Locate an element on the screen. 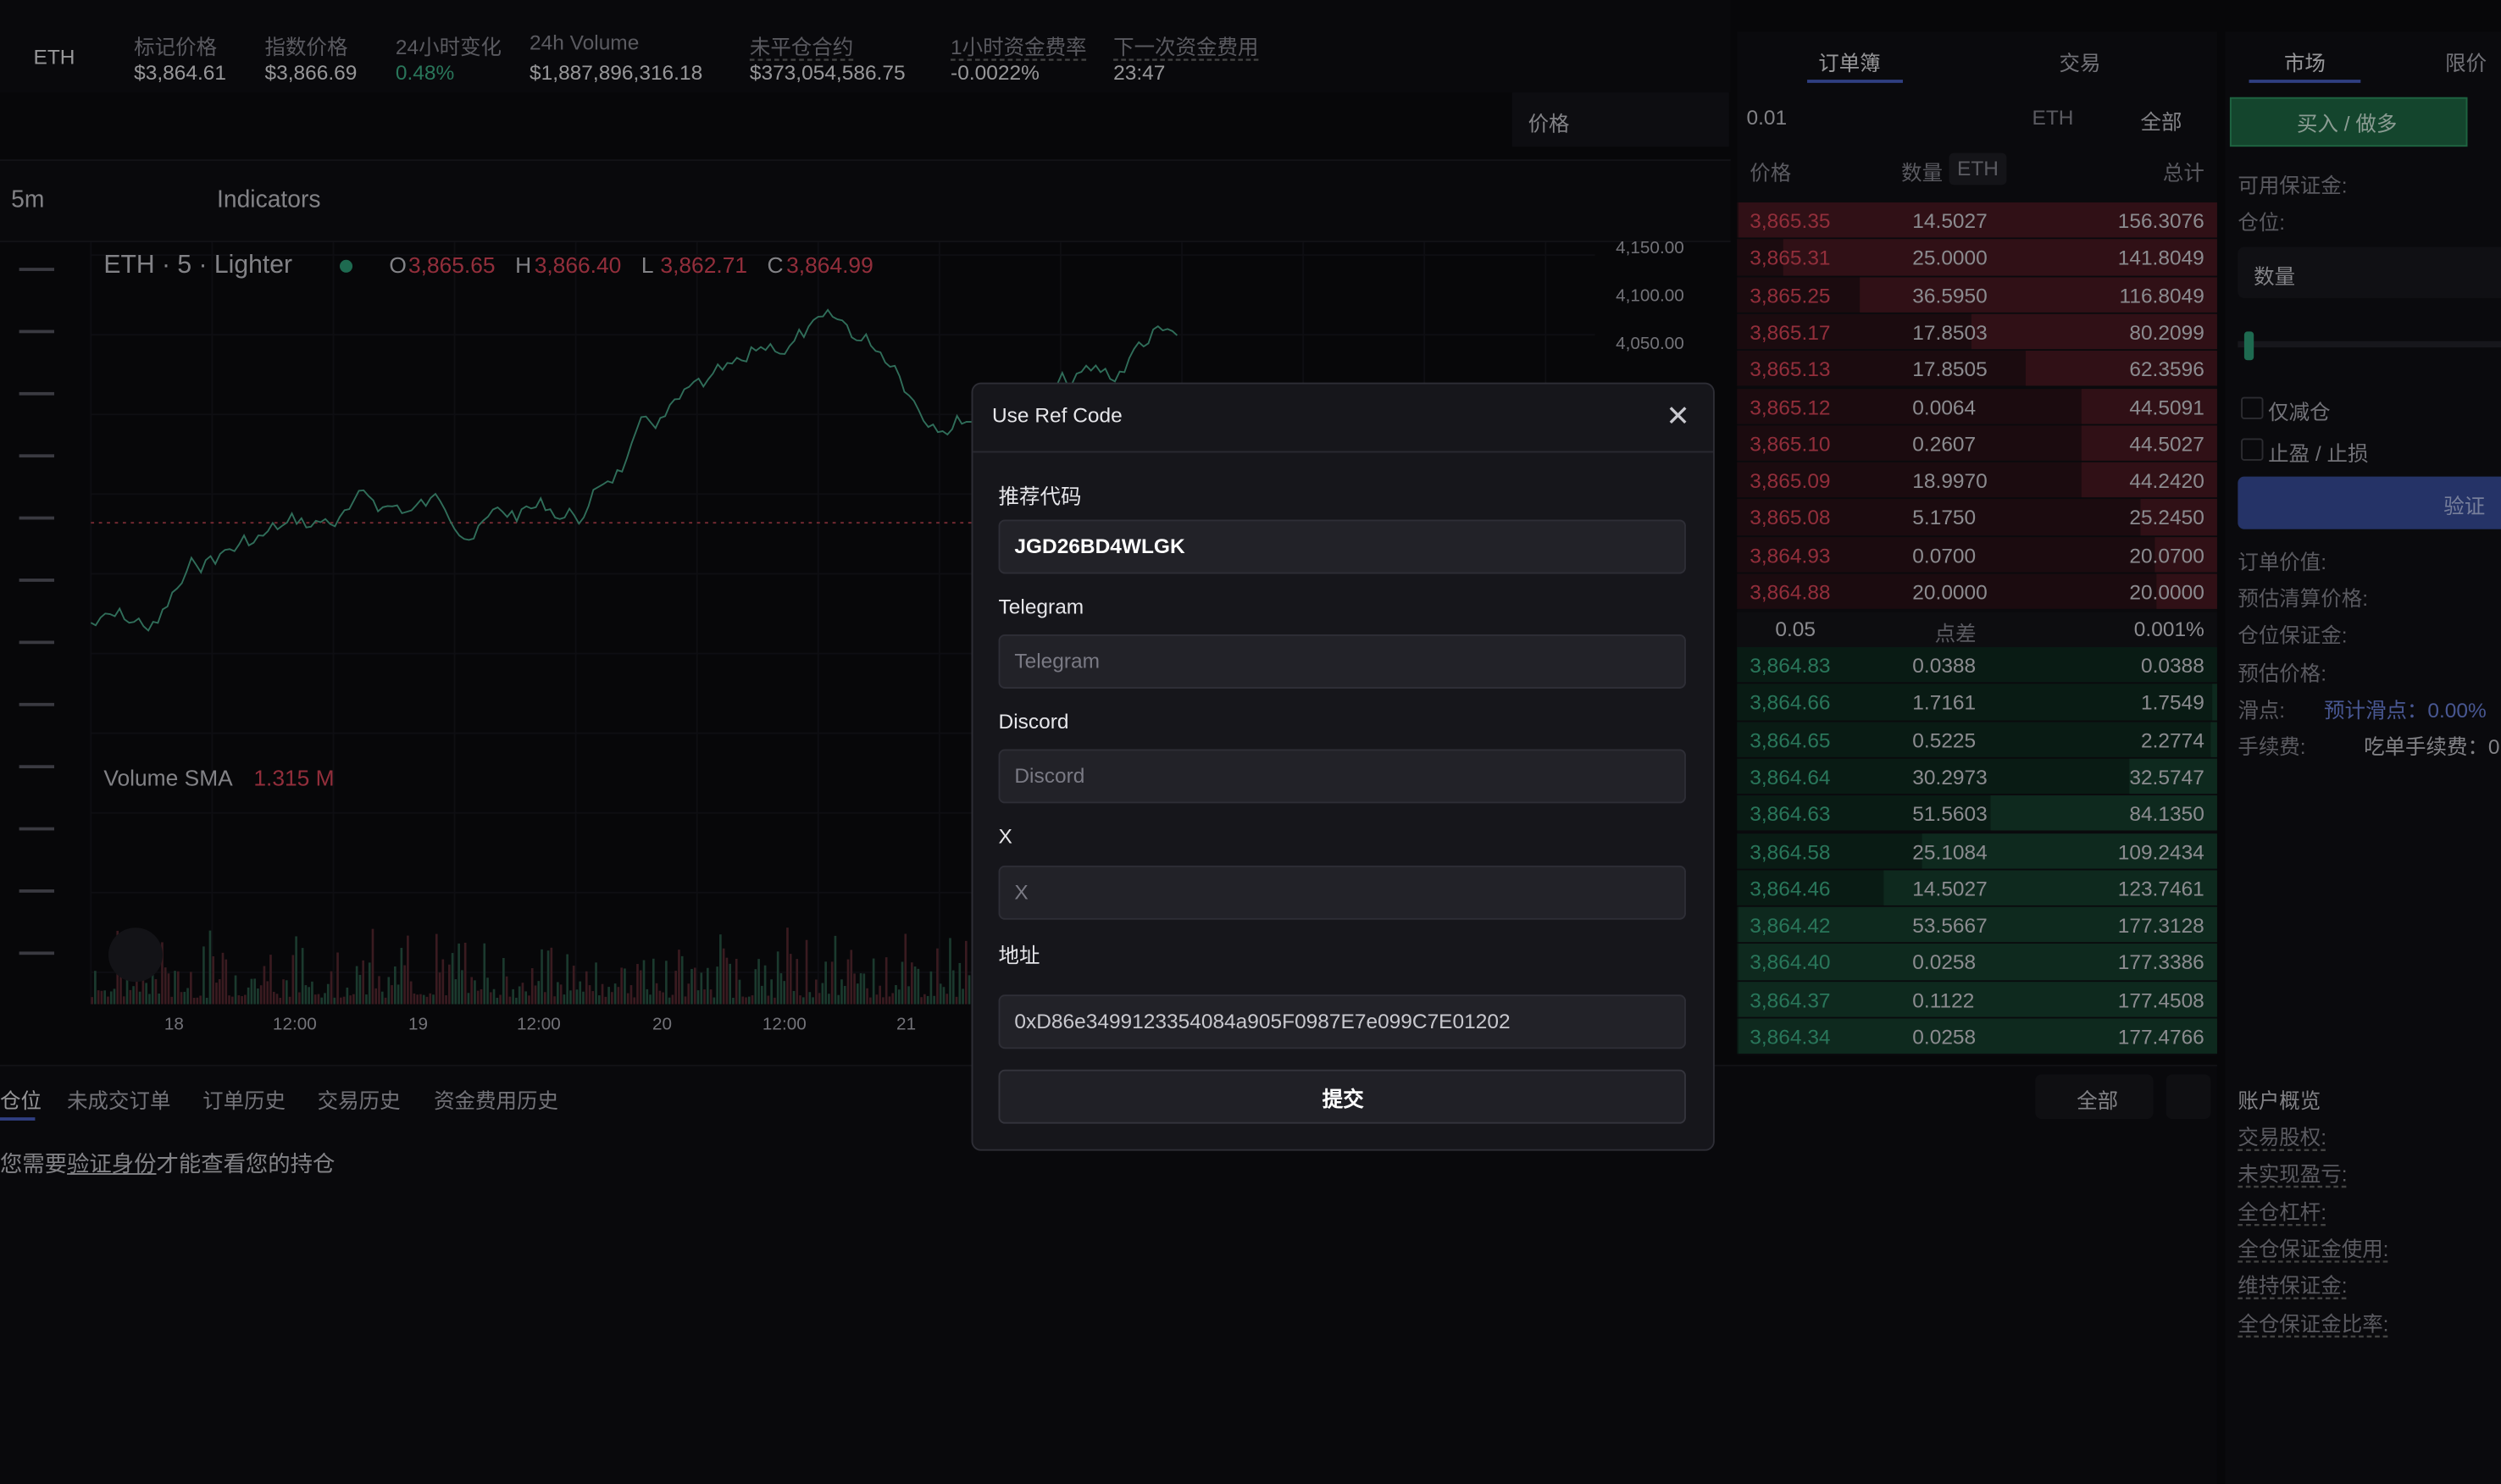 The width and height of the screenshot is (2501, 1484). row-size: 0.2607 is located at coordinates (1944, 443).